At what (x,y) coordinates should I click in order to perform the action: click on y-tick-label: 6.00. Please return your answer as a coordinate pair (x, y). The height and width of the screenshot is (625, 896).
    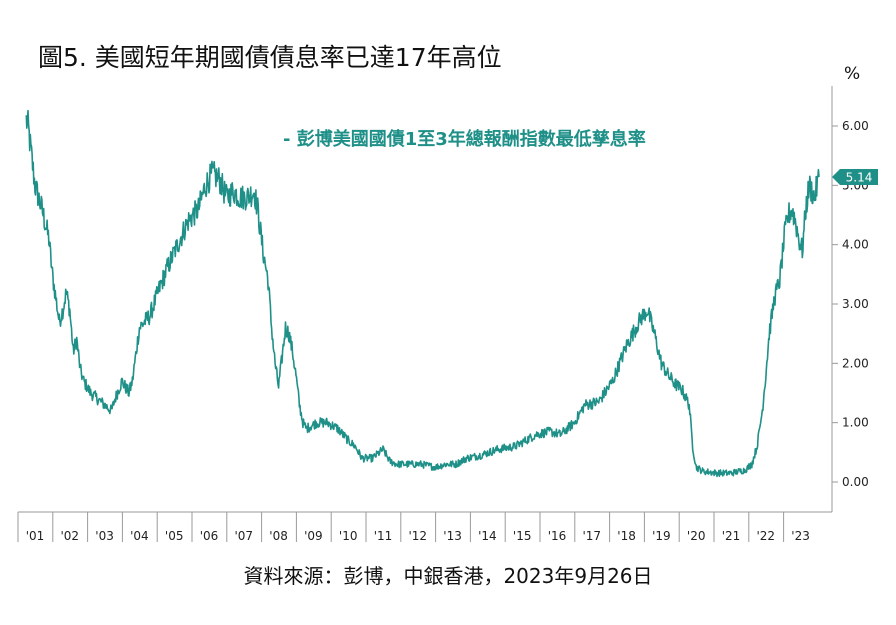
    Looking at the image, I should click on (855, 126).